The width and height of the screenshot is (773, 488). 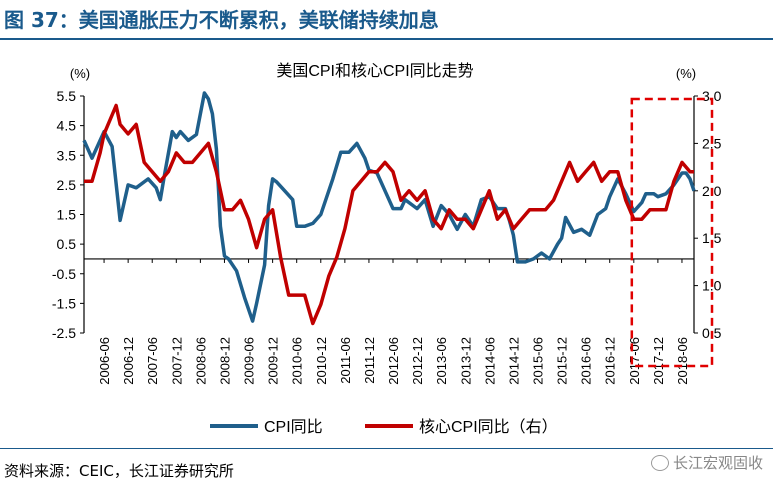 I want to click on legend-cpi-label: CPI同比, so click(x=293, y=427).